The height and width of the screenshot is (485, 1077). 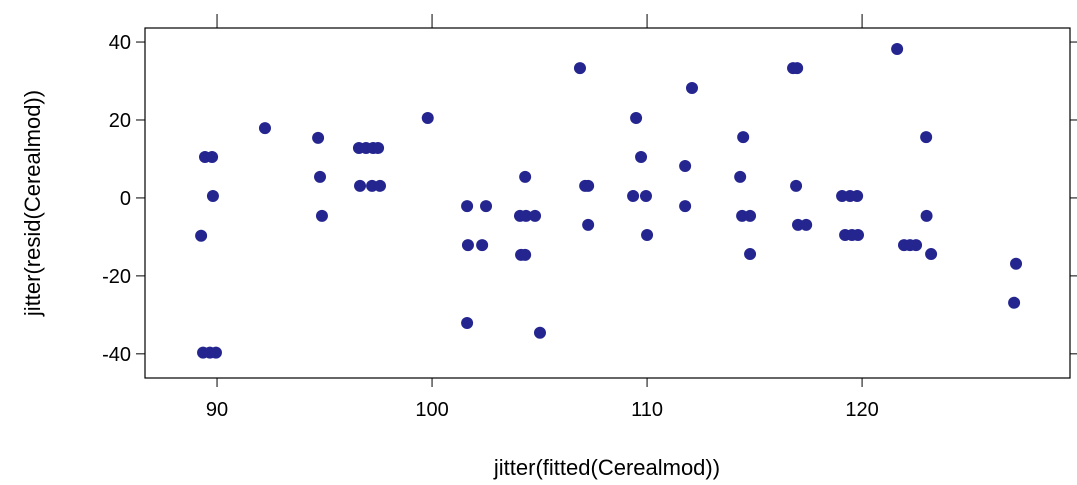 What do you see at coordinates (120, 43) in the screenshot?
I see `y-tick-label: 40` at bounding box center [120, 43].